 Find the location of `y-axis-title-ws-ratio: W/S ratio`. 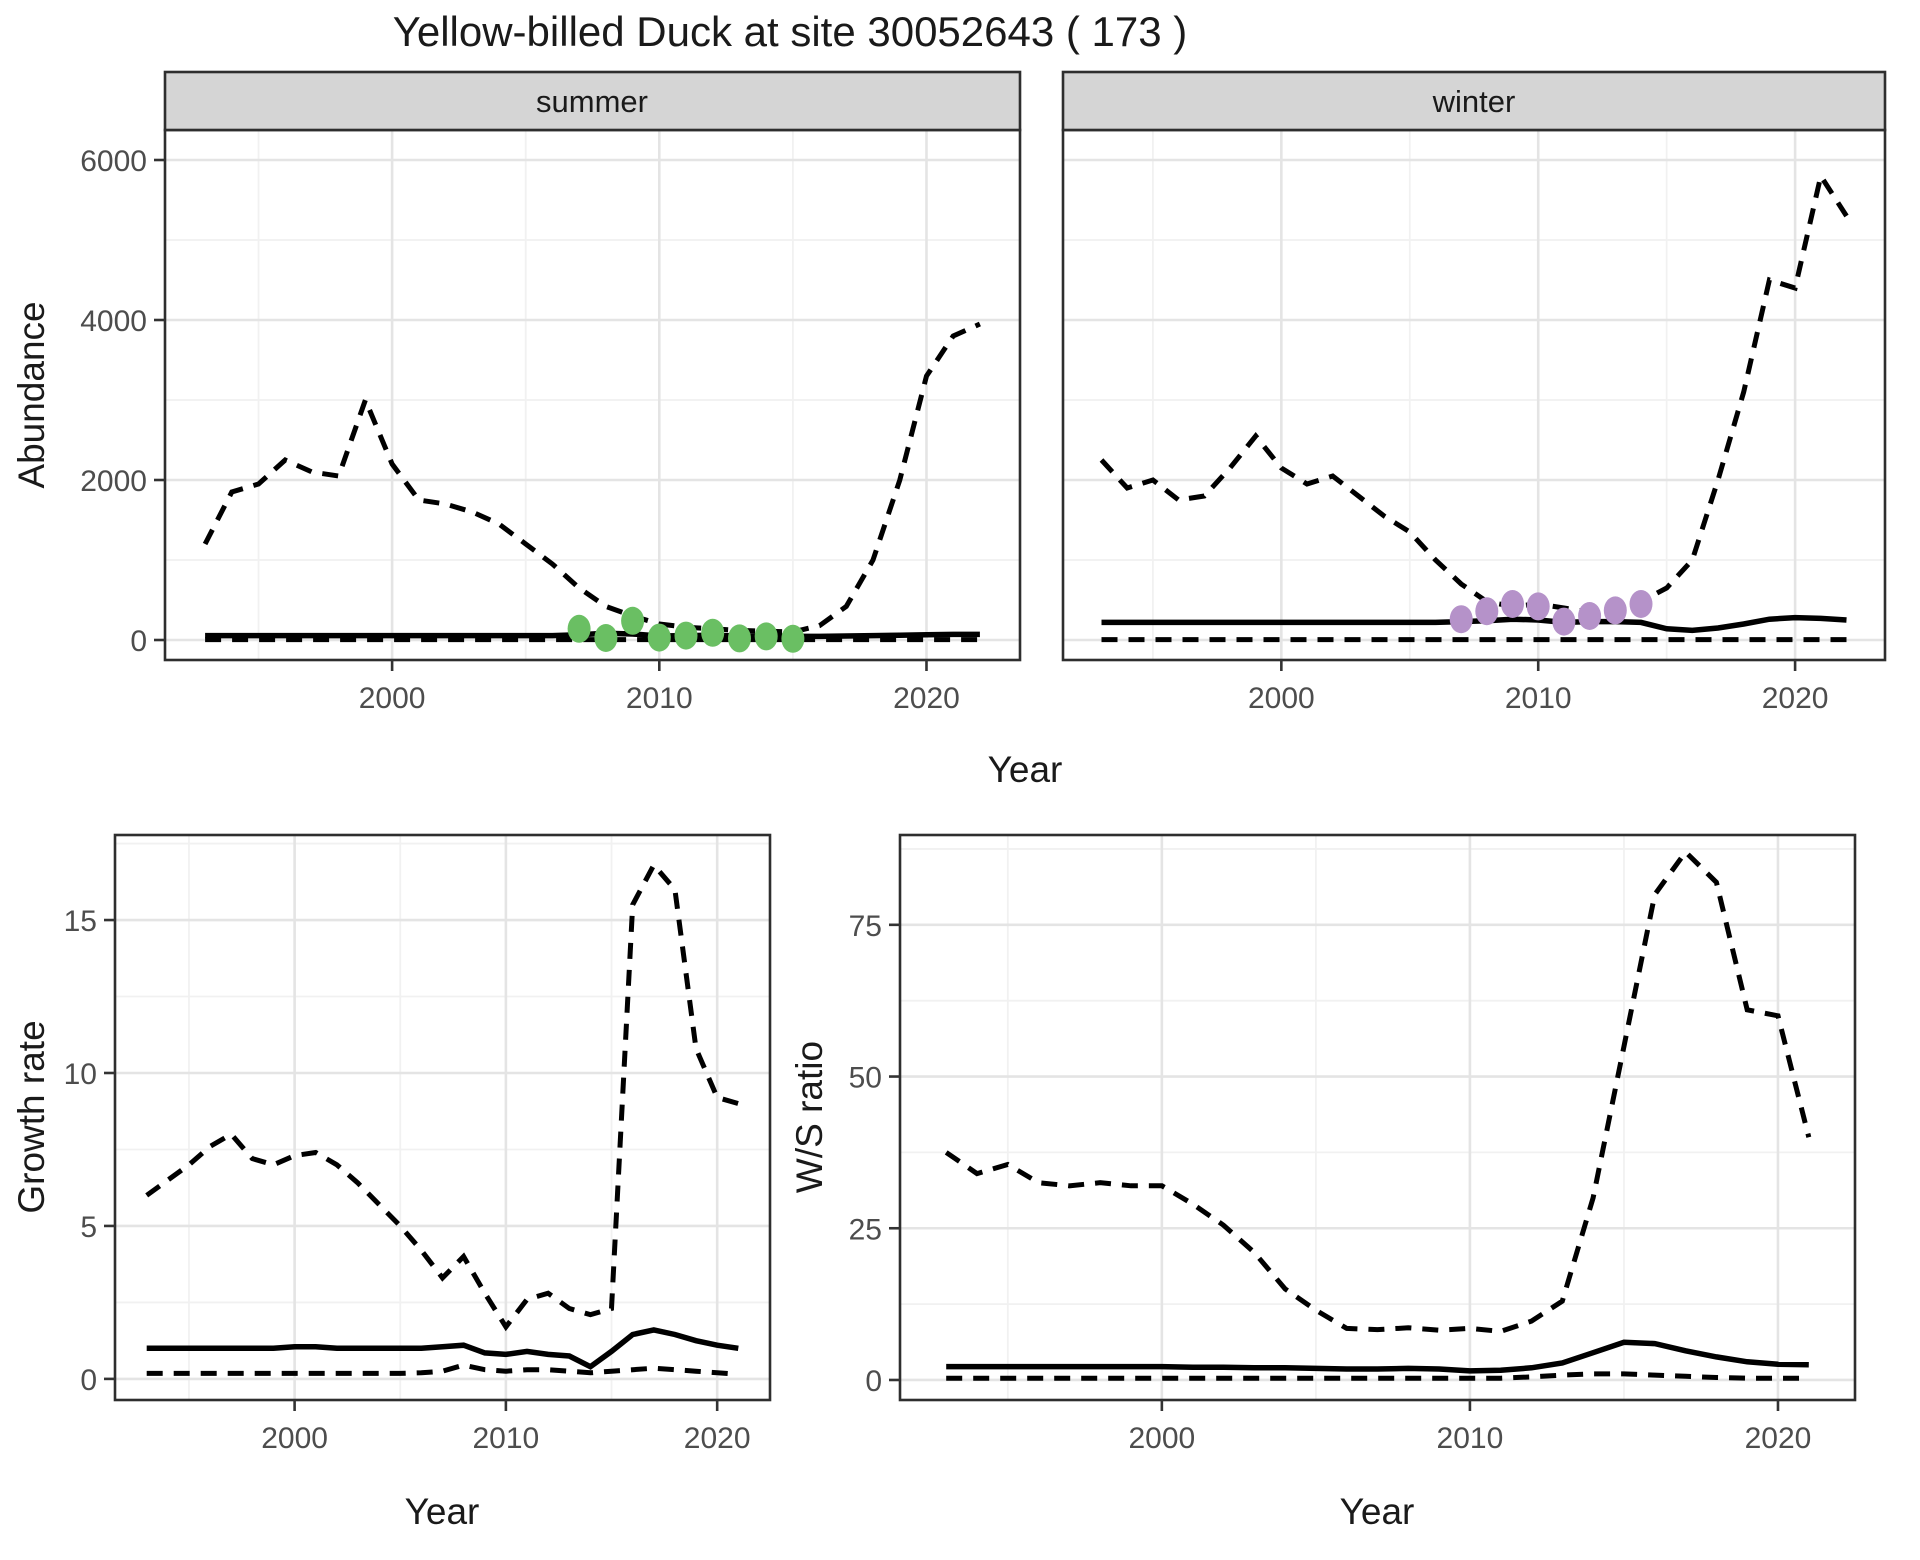

y-axis-title-ws-ratio: W/S ratio is located at coordinates (809, 1117).